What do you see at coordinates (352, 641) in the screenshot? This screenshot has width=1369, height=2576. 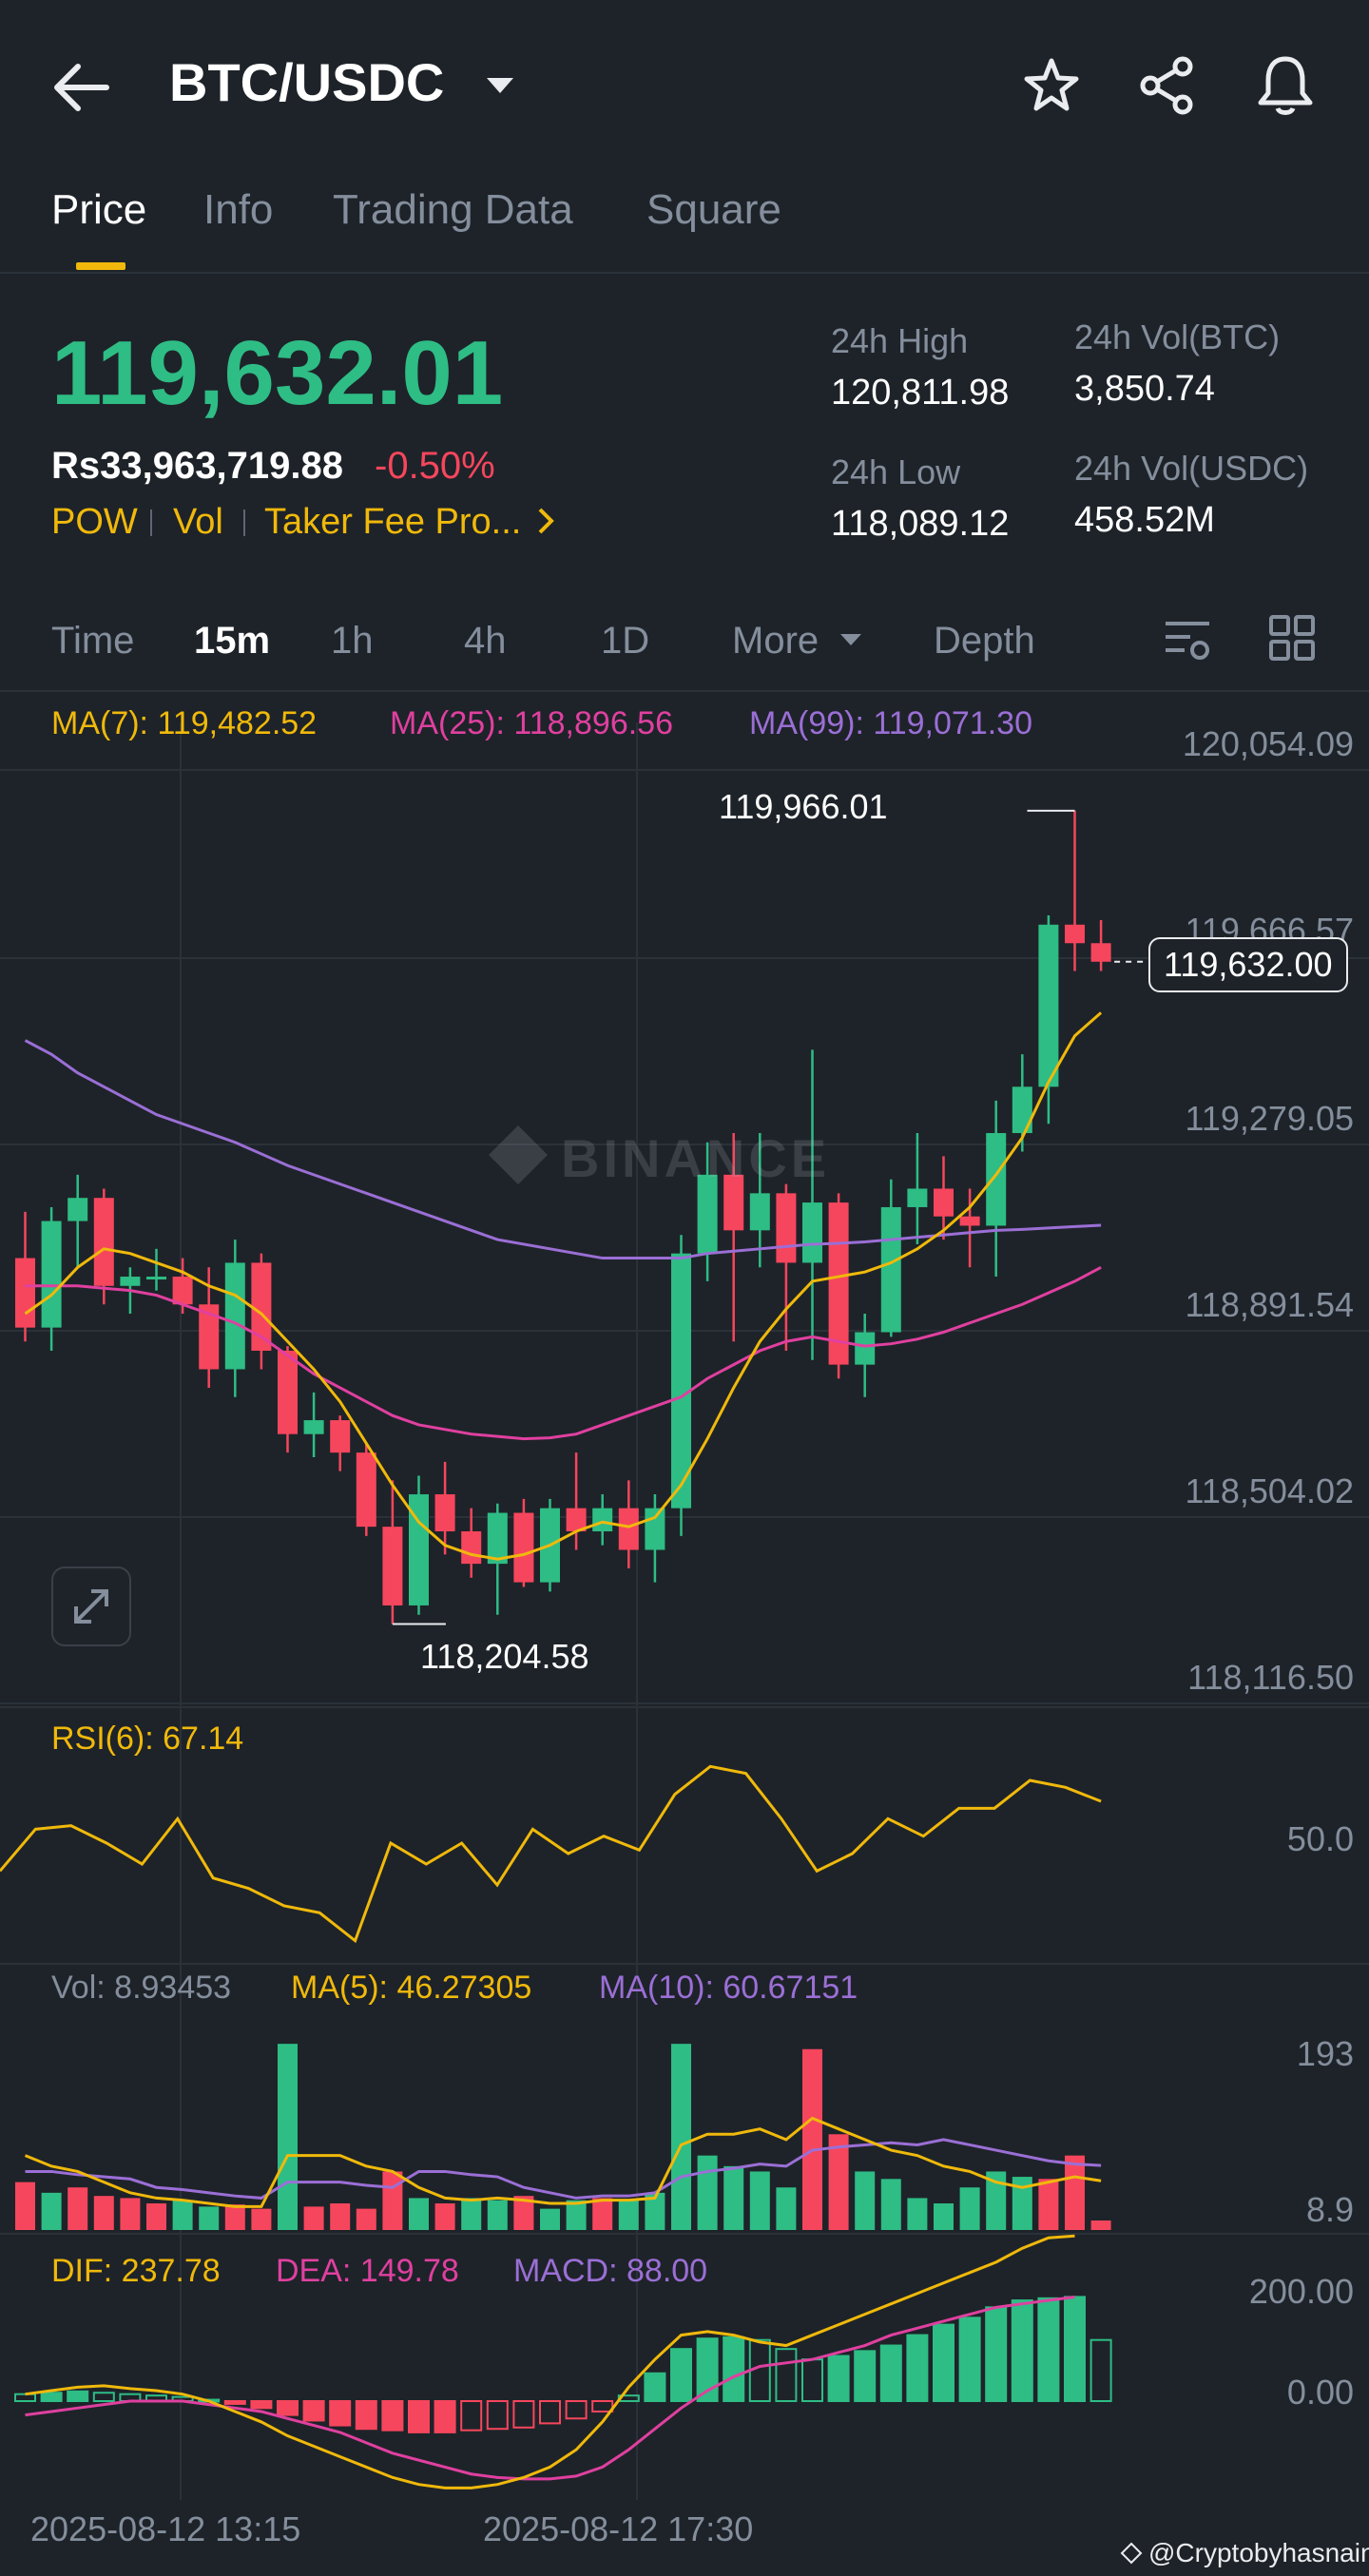 I see `tf-1h: 1h` at bounding box center [352, 641].